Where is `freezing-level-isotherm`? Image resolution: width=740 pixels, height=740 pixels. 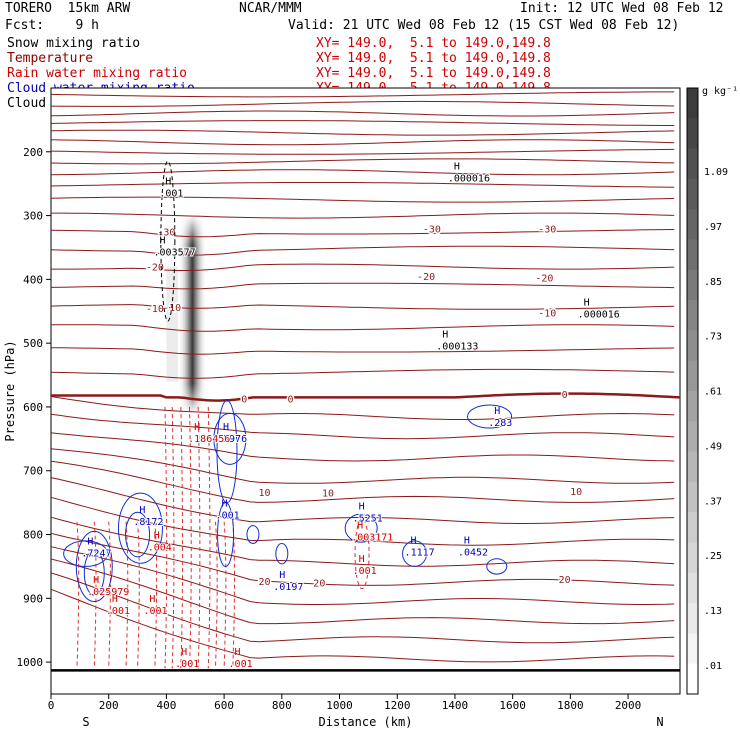
freezing-level-isotherm is located at coordinates (366, 397).